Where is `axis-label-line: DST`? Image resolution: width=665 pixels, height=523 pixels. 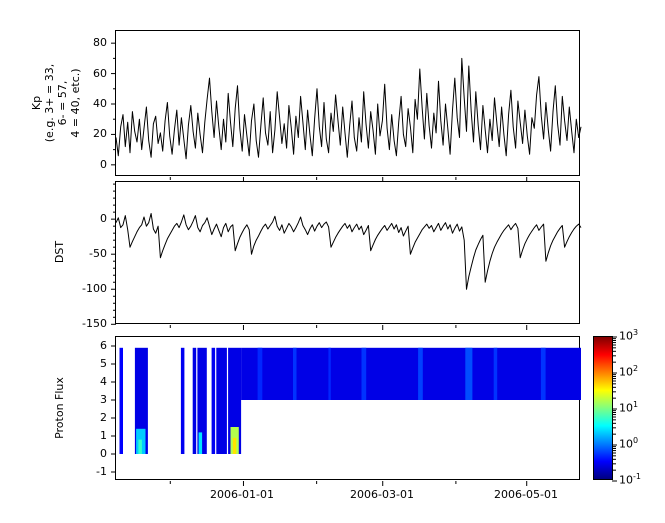
axis-label-line: DST is located at coordinates (59, 252).